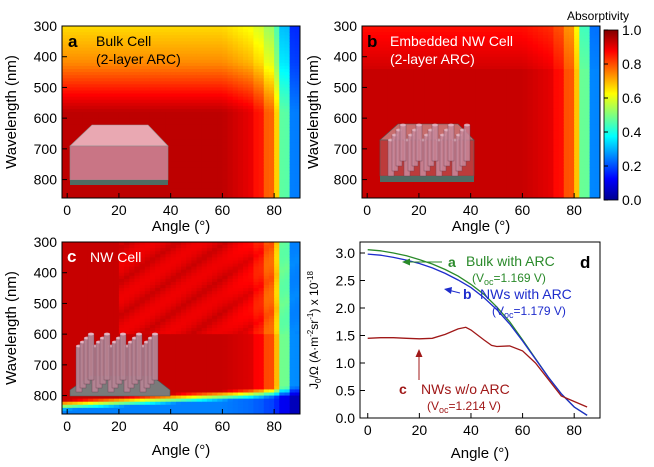 The image size is (654, 467). Describe the element at coordinates (478, 270) in the screenshot. I see `annotation-a: a Bulk with ARC (Voc=1.169 V)` at that location.